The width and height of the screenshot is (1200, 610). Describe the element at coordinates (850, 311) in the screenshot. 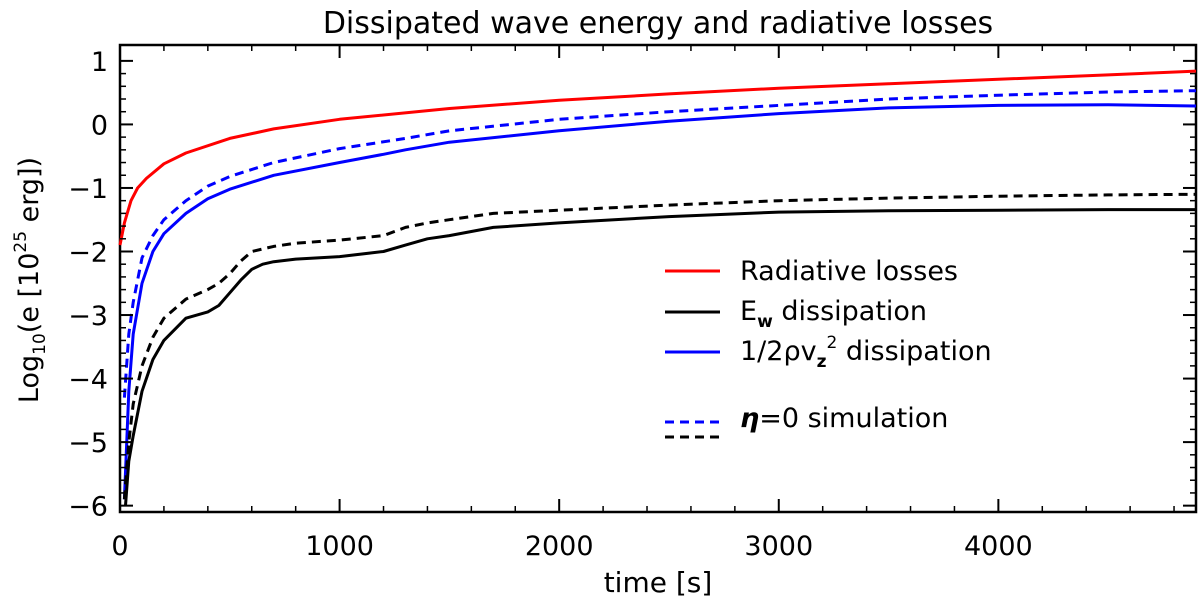

I see `legend-ew-rest: dissipation` at that location.